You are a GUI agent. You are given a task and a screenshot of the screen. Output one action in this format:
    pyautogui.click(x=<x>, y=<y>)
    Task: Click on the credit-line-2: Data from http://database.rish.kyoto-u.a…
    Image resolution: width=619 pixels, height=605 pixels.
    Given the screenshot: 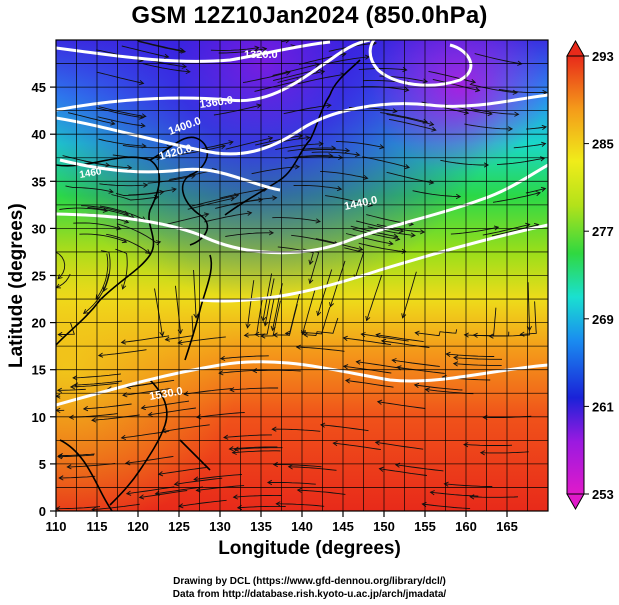 What is the action you would take?
    pyautogui.click(x=309, y=594)
    